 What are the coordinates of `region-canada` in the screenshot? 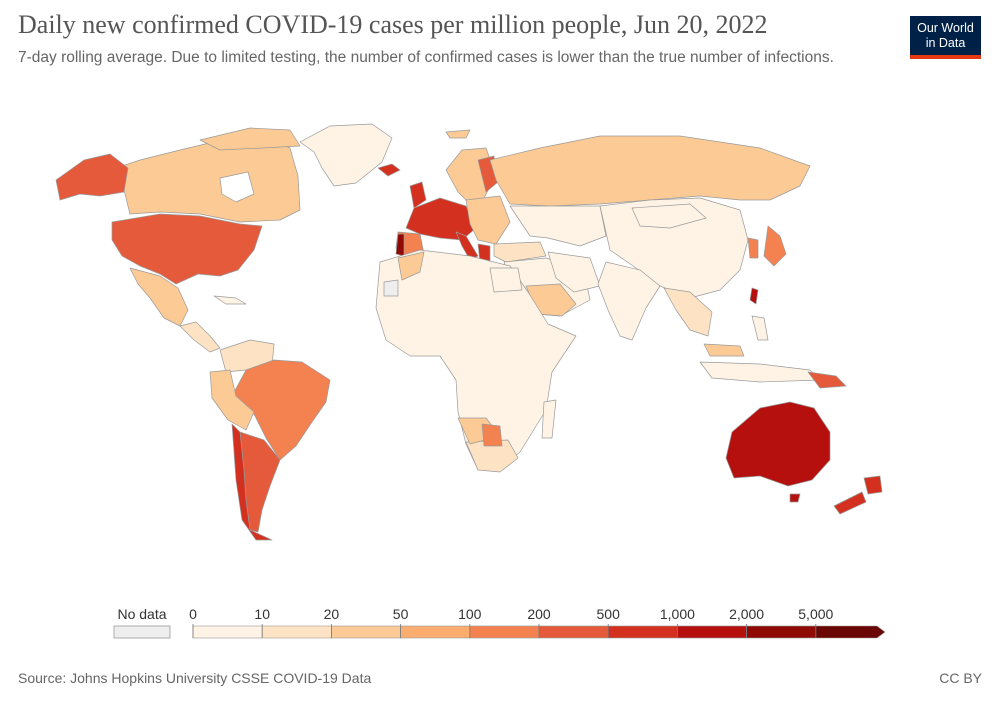 It's located at (205, 179).